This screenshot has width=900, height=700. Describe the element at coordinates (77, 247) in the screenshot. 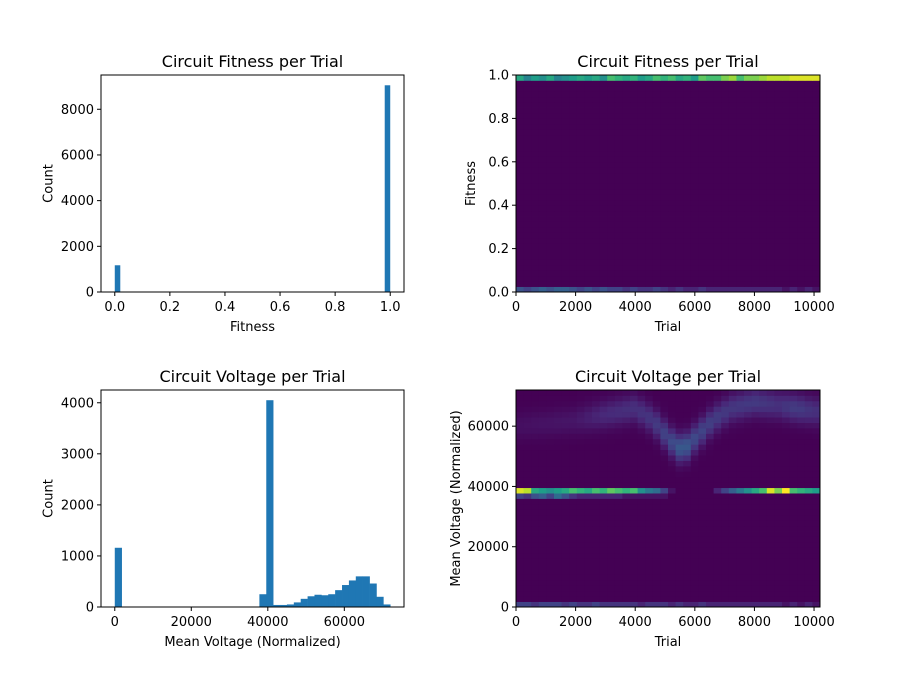

I see `y-tick-label: 2000` at that location.